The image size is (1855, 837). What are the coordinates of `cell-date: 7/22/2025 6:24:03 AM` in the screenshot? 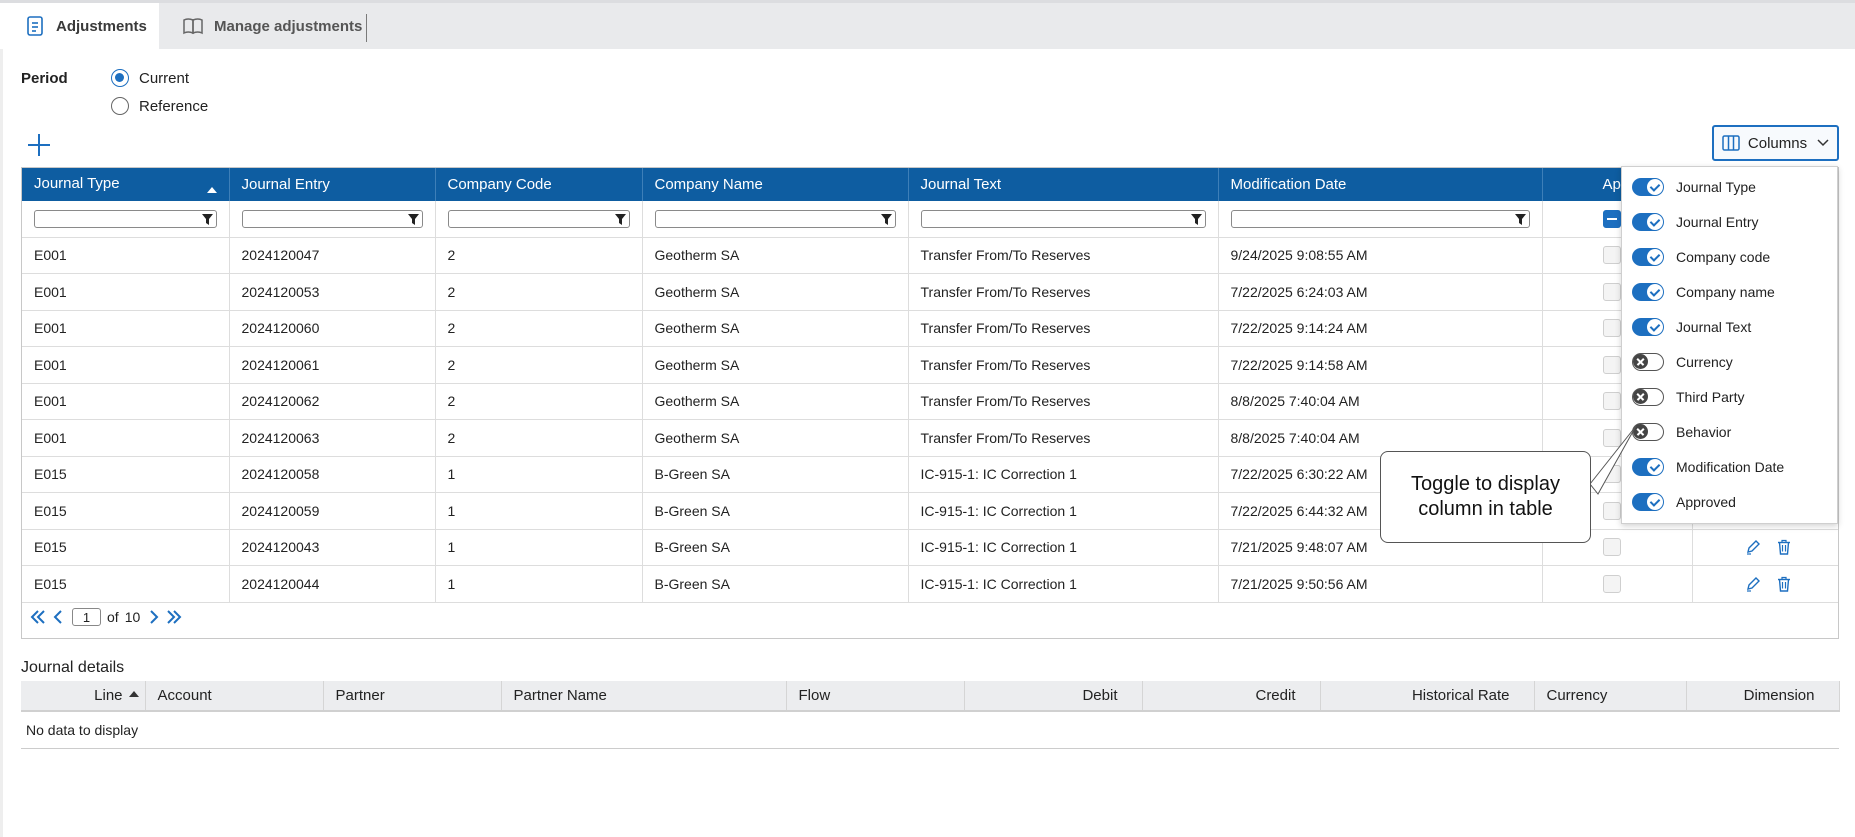 It's located at (1380, 292).